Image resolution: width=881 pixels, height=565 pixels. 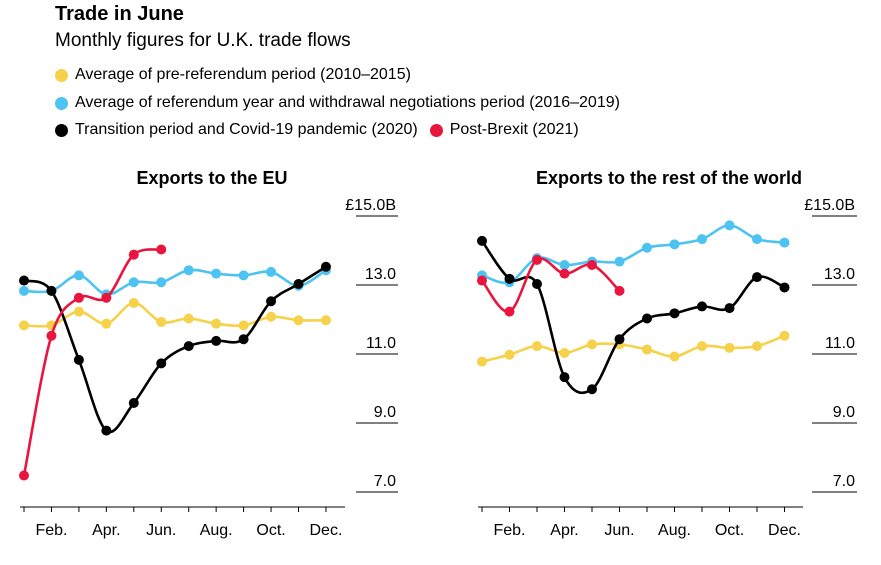 What do you see at coordinates (161, 530) in the screenshot?
I see `x-tick-label: Jun.` at bounding box center [161, 530].